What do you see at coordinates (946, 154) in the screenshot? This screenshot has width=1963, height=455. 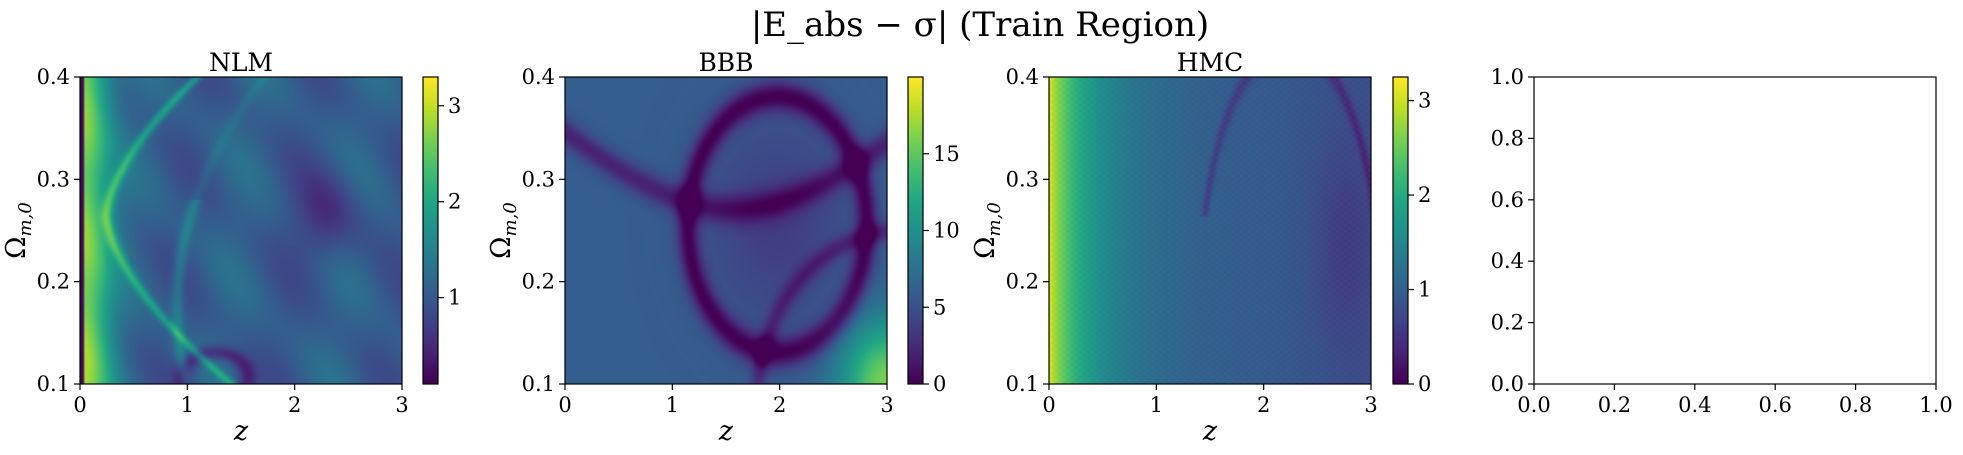 I see `colorbar-tick-label: 15` at bounding box center [946, 154].